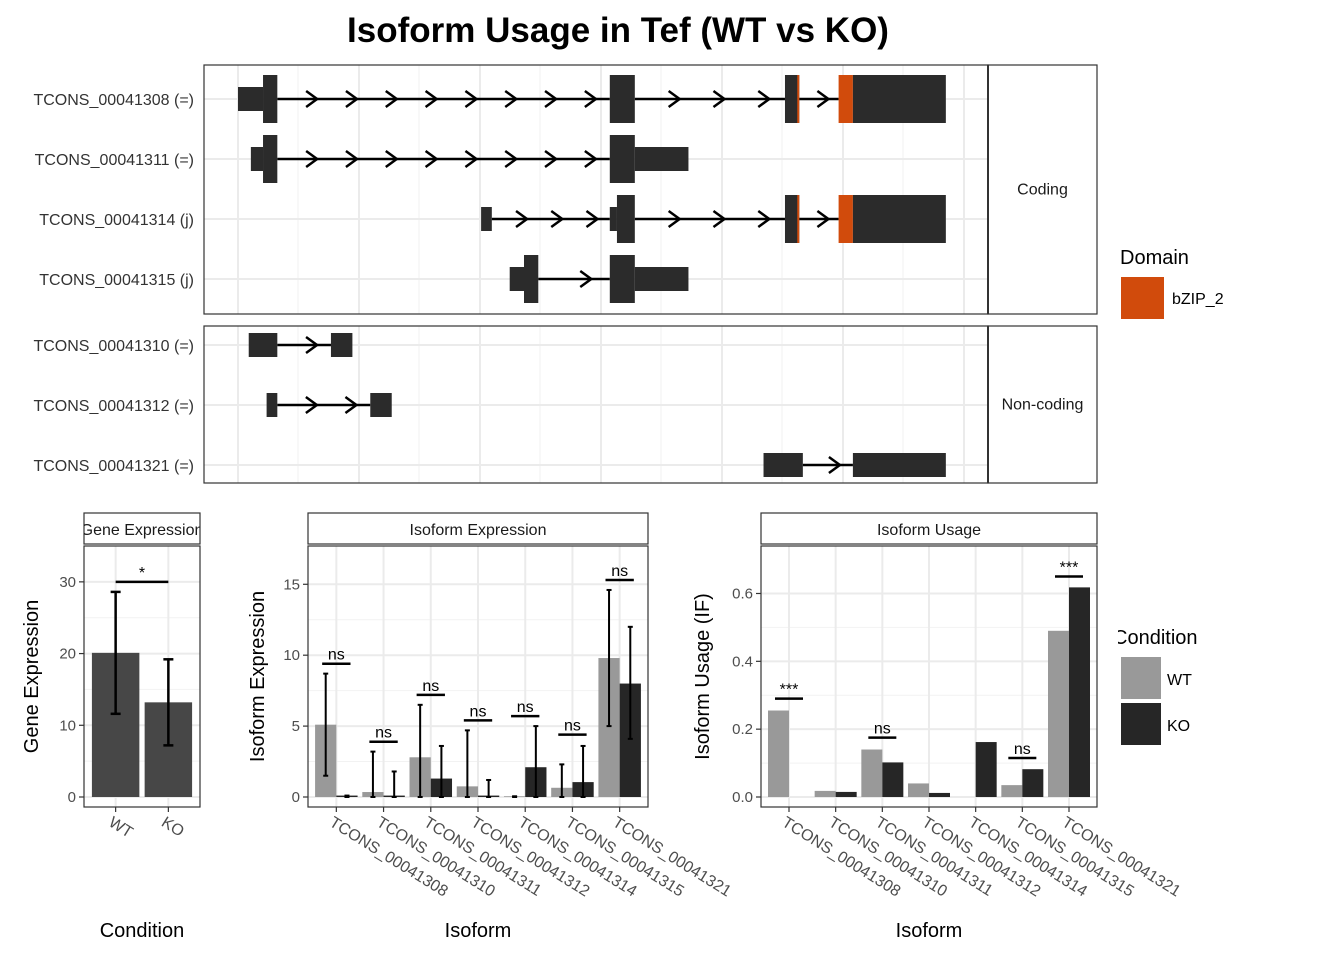 This screenshot has height=960, width=1344. What do you see at coordinates (742, 729) in the screenshot?
I see `y-tick-label: 0.2` at bounding box center [742, 729].